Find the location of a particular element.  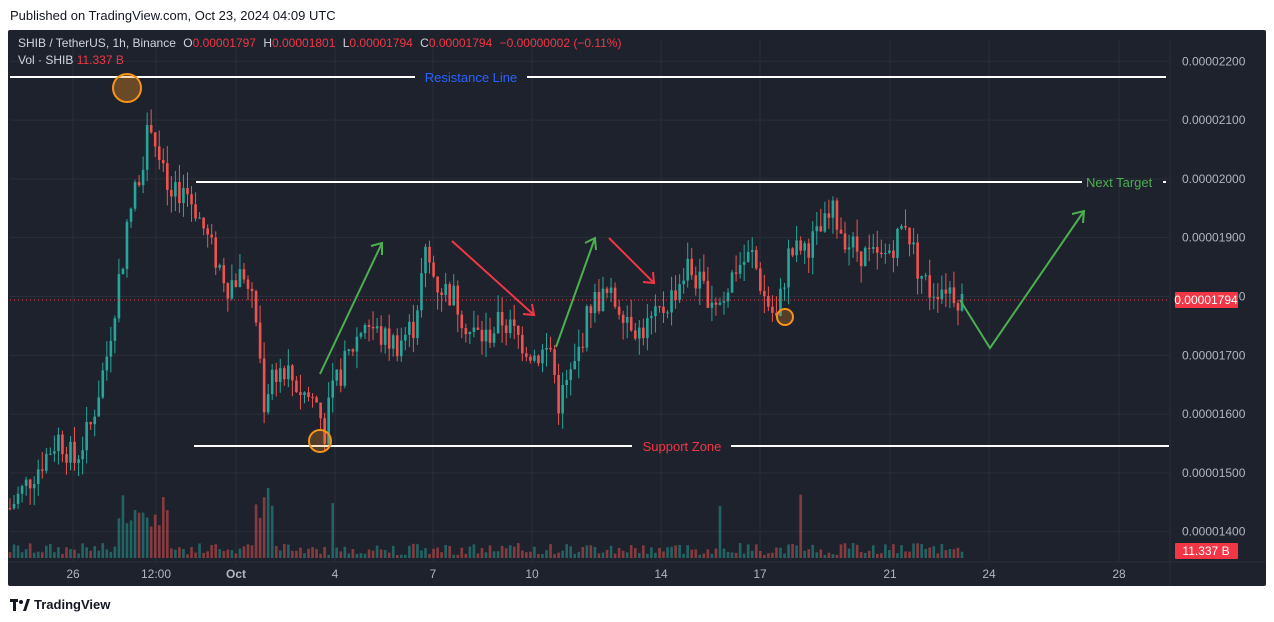

peak-marker is located at coordinates (127, 88).